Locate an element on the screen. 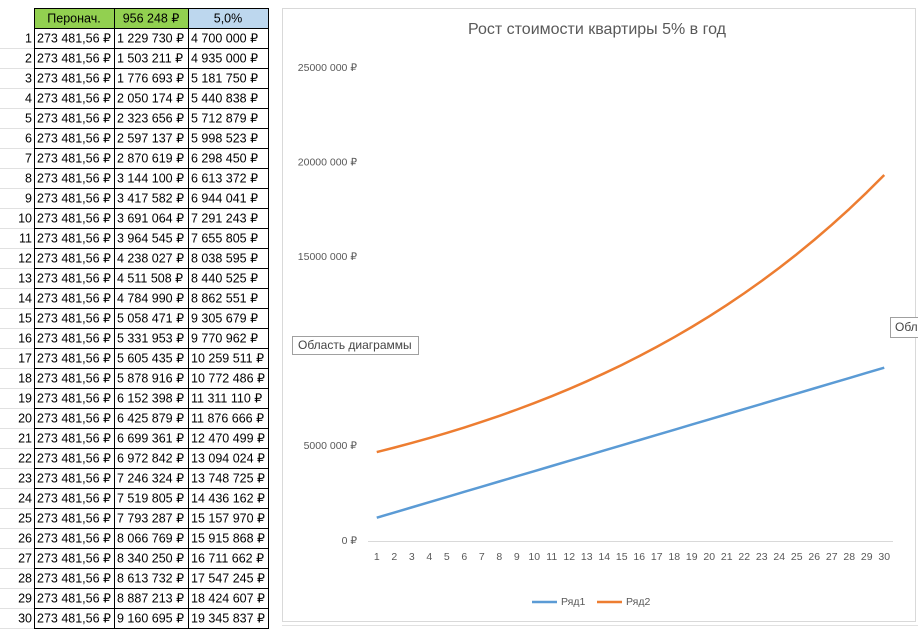 Image resolution: width=918 pixels, height=630 pixels. cell-text: 4 700 000 ₽ is located at coordinates (224, 38).